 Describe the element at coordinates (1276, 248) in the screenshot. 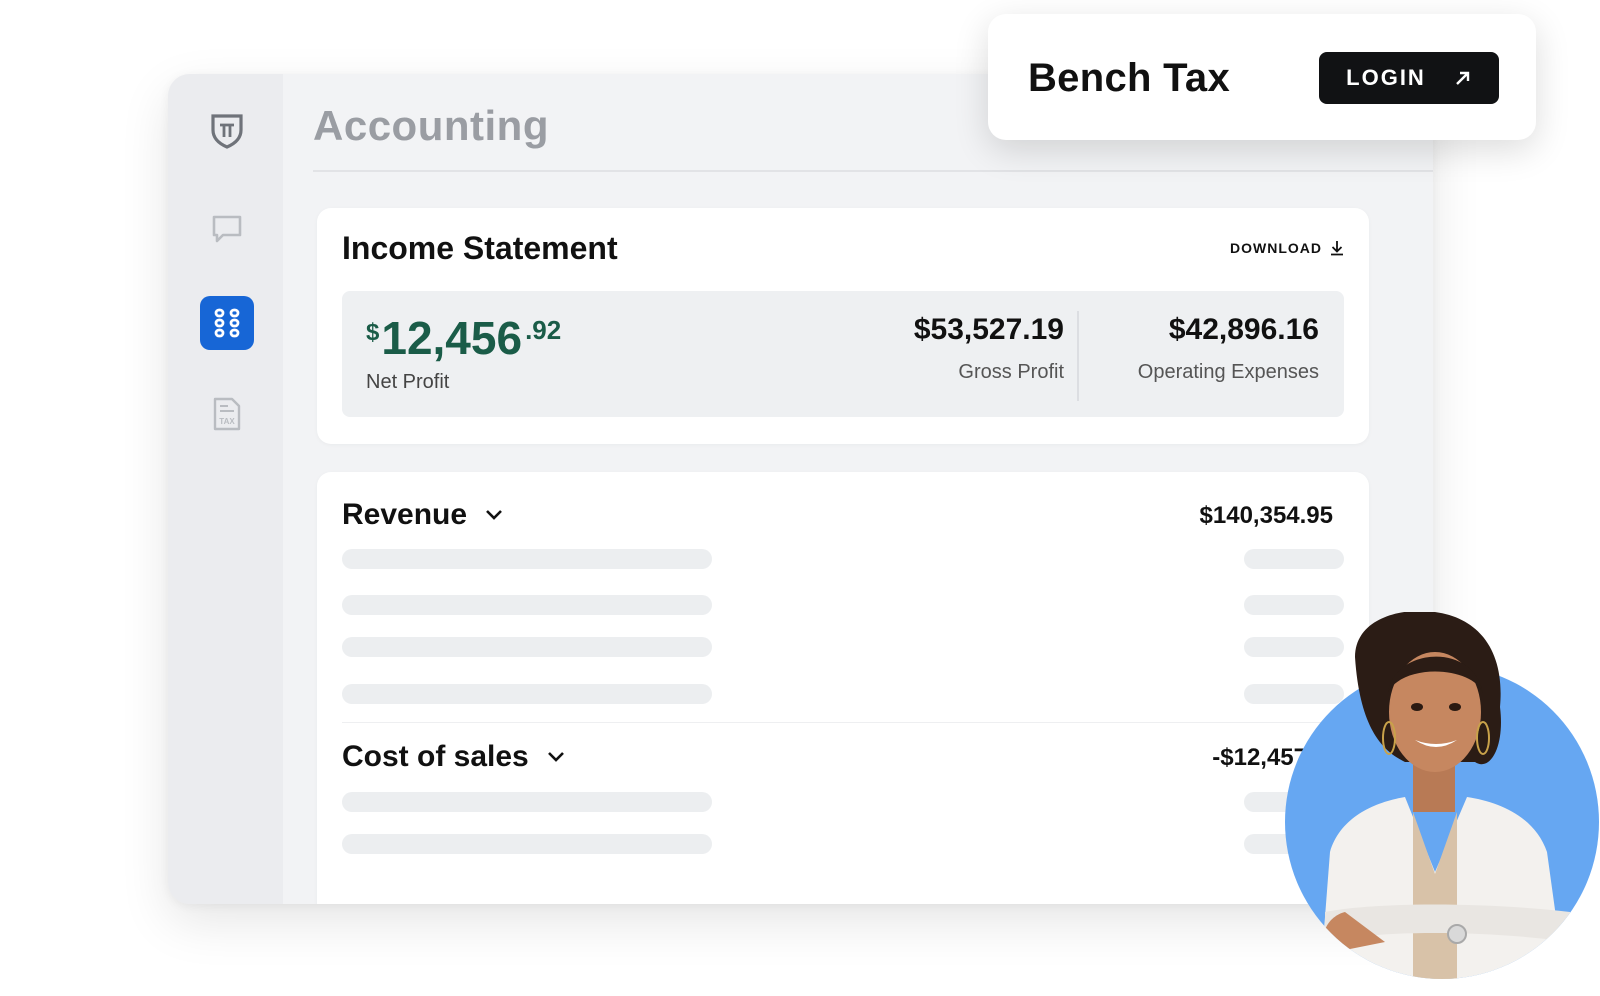

I see `download-label: DOWNLOAD` at that location.